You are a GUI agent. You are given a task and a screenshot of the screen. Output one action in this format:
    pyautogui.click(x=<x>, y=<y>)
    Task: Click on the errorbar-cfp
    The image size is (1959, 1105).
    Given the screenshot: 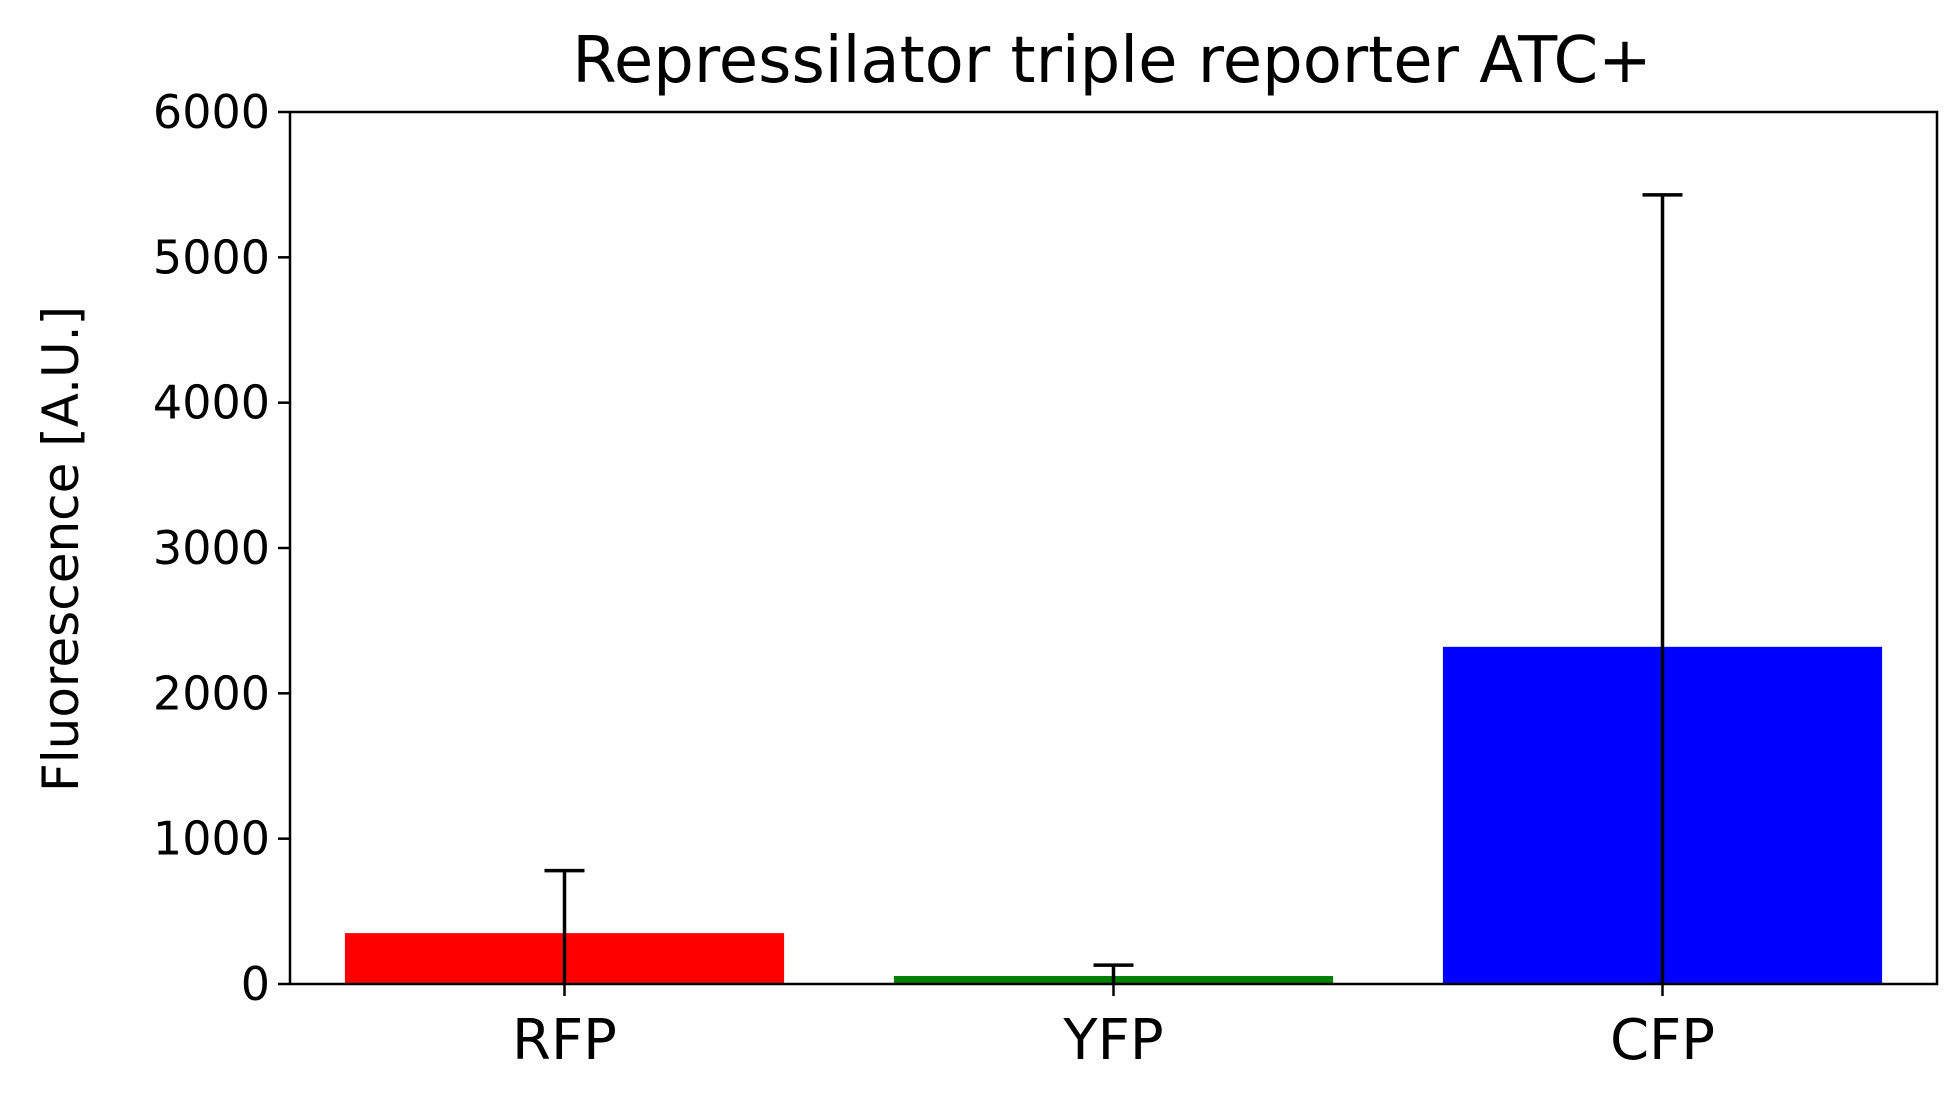 What is the action you would take?
    pyautogui.click(x=1662, y=588)
    